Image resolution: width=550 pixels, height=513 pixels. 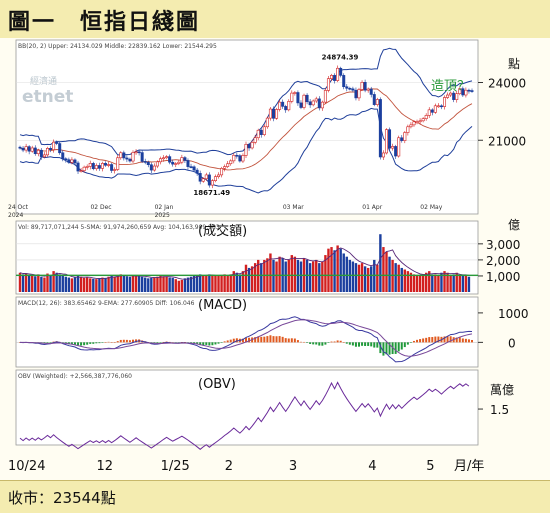 What do you see at coordinates (372, 207) in the screenshot?
I see `price-date-label: 01 Apr` at bounding box center [372, 207].